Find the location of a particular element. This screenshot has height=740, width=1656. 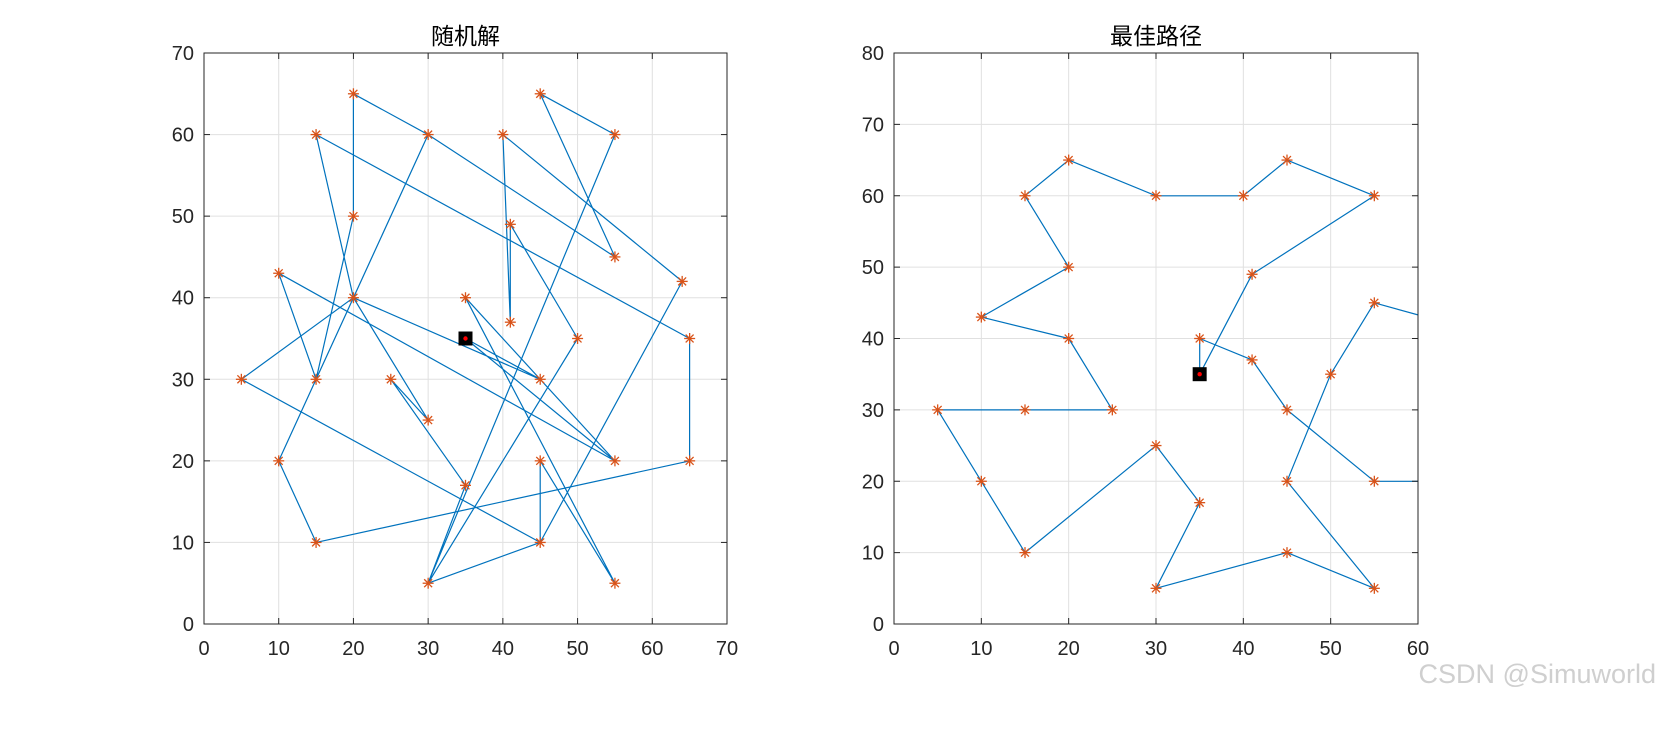

route-line is located at coordinates (1308, 409).